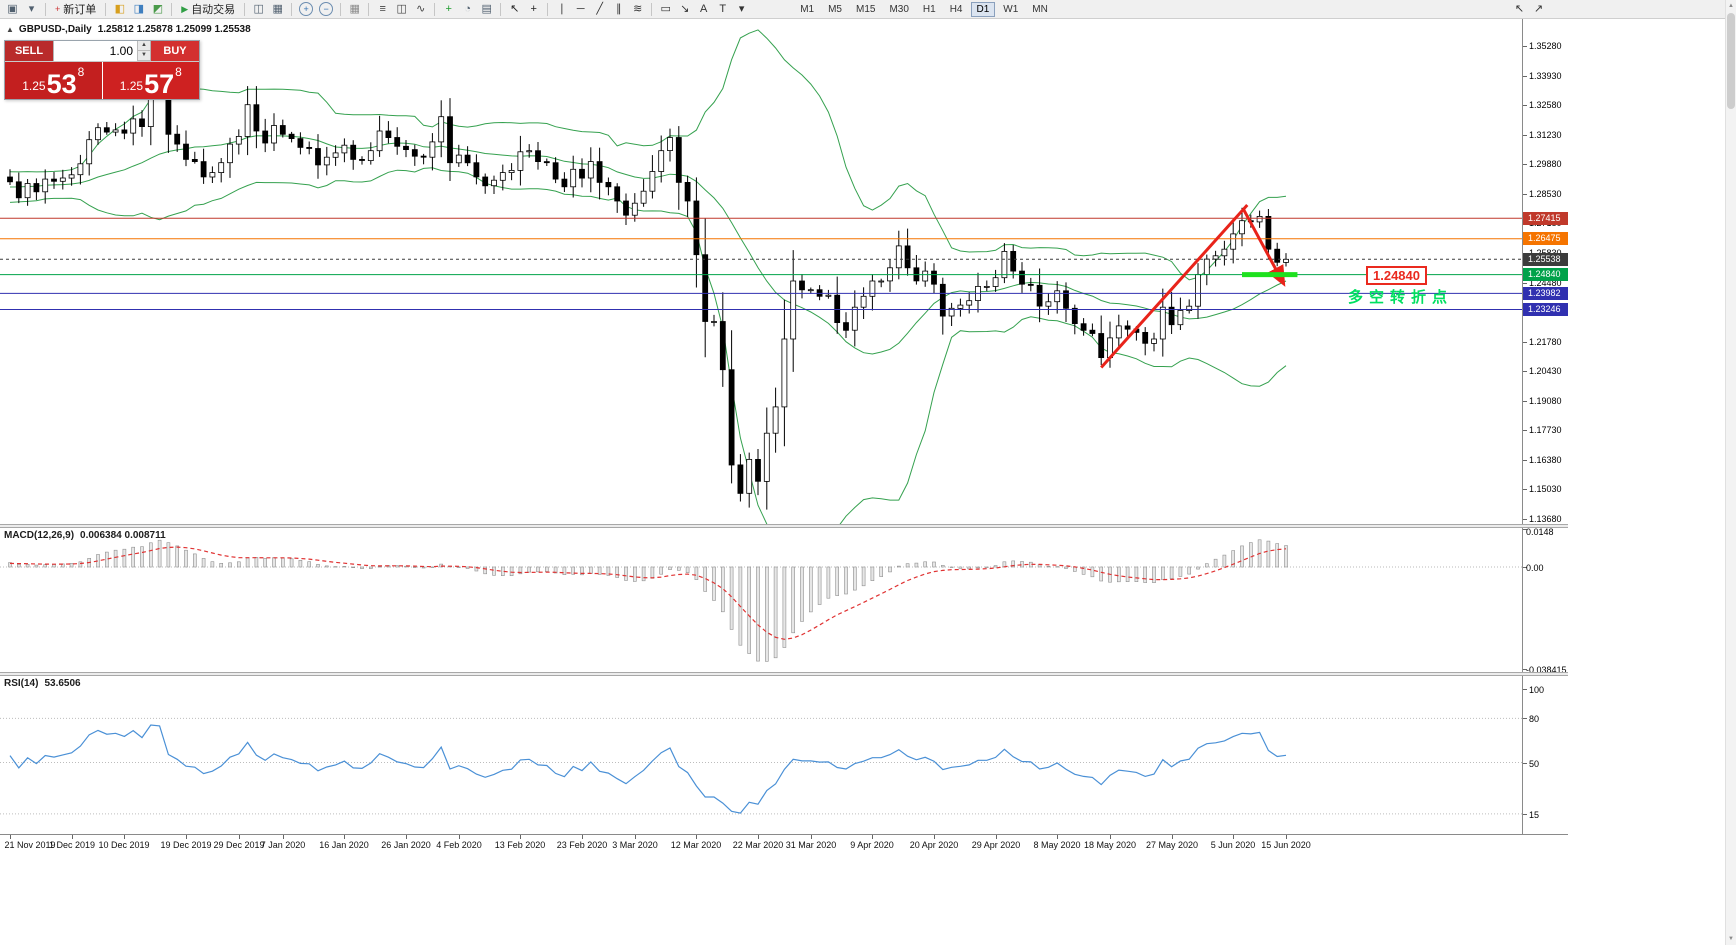 This screenshot has height=945, width=1736. What do you see at coordinates (54, 80) in the screenshot?
I see `sell-price-display: 1.25 53 8` at bounding box center [54, 80].